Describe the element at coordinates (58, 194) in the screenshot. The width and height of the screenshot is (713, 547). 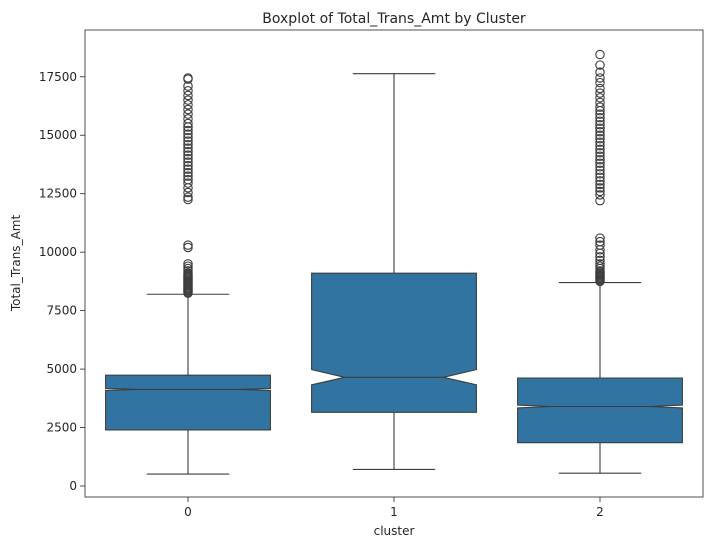
I see `y-tick-label: 12500` at that location.